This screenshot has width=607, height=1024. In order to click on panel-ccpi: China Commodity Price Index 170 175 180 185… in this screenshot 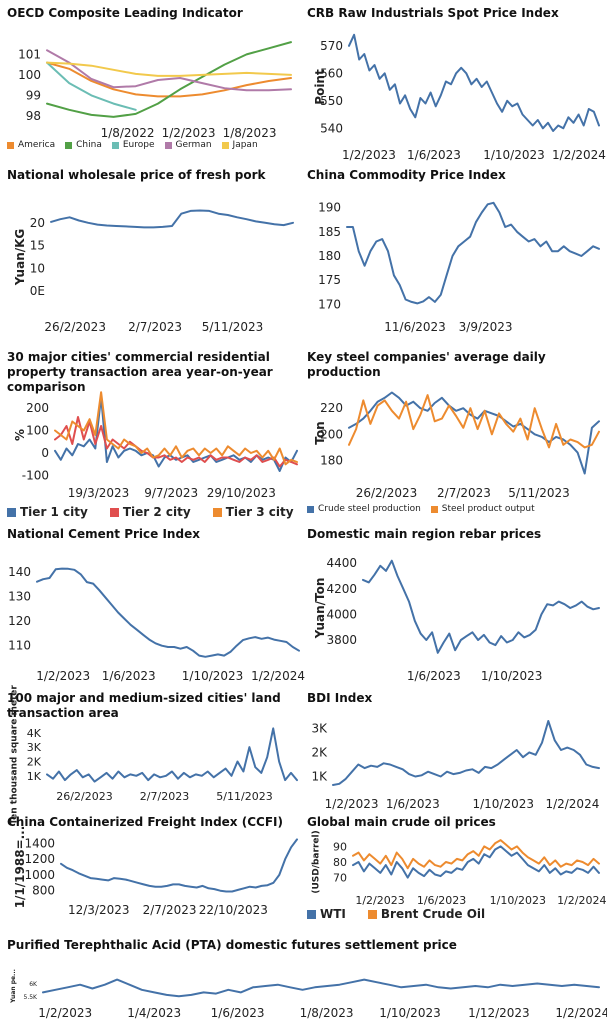, I will do `click(454, 253)`.